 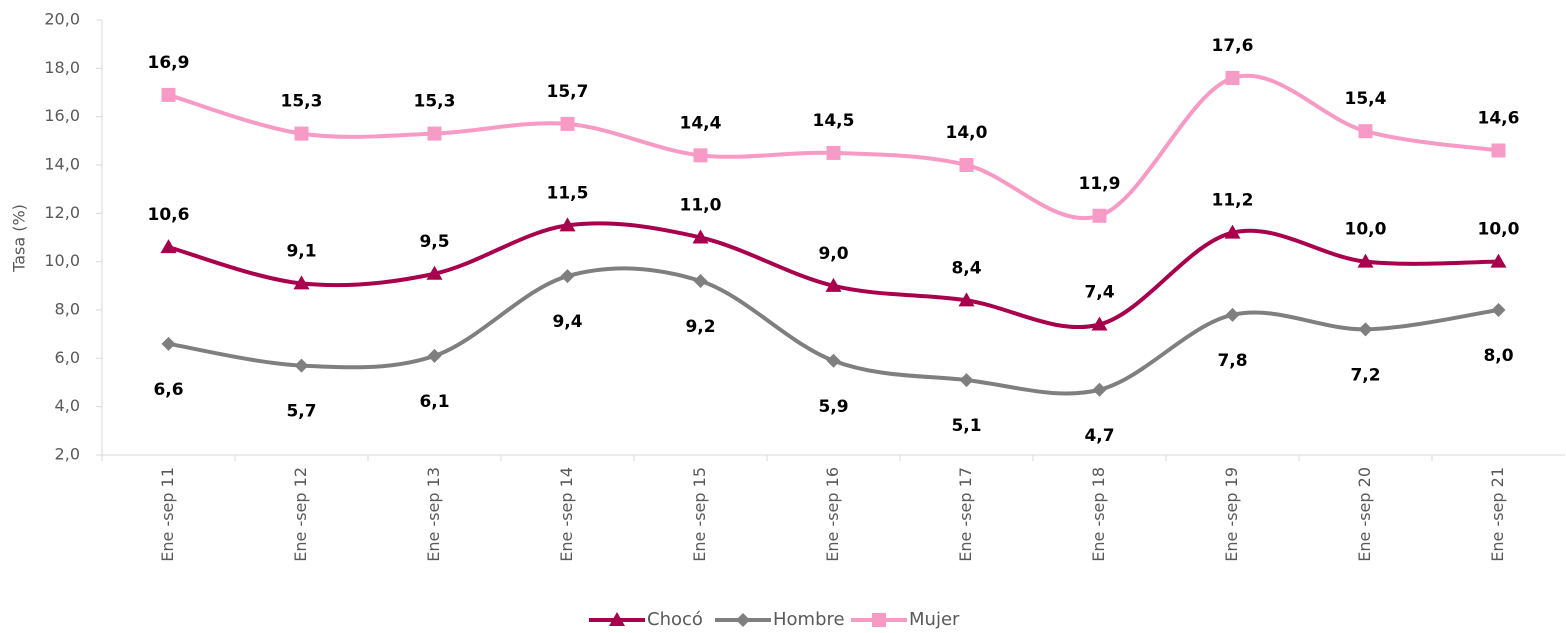 What do you see at coordinates (966, 268) in the screenshot?
I see `data-label: 8,4` at bounding box center [966, 268].